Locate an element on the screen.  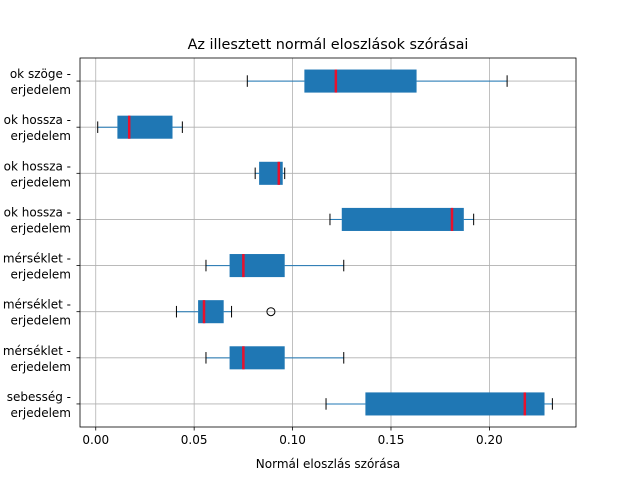
y-tick-label: sebesség -erjedelem is located at coordinates (39, 405).